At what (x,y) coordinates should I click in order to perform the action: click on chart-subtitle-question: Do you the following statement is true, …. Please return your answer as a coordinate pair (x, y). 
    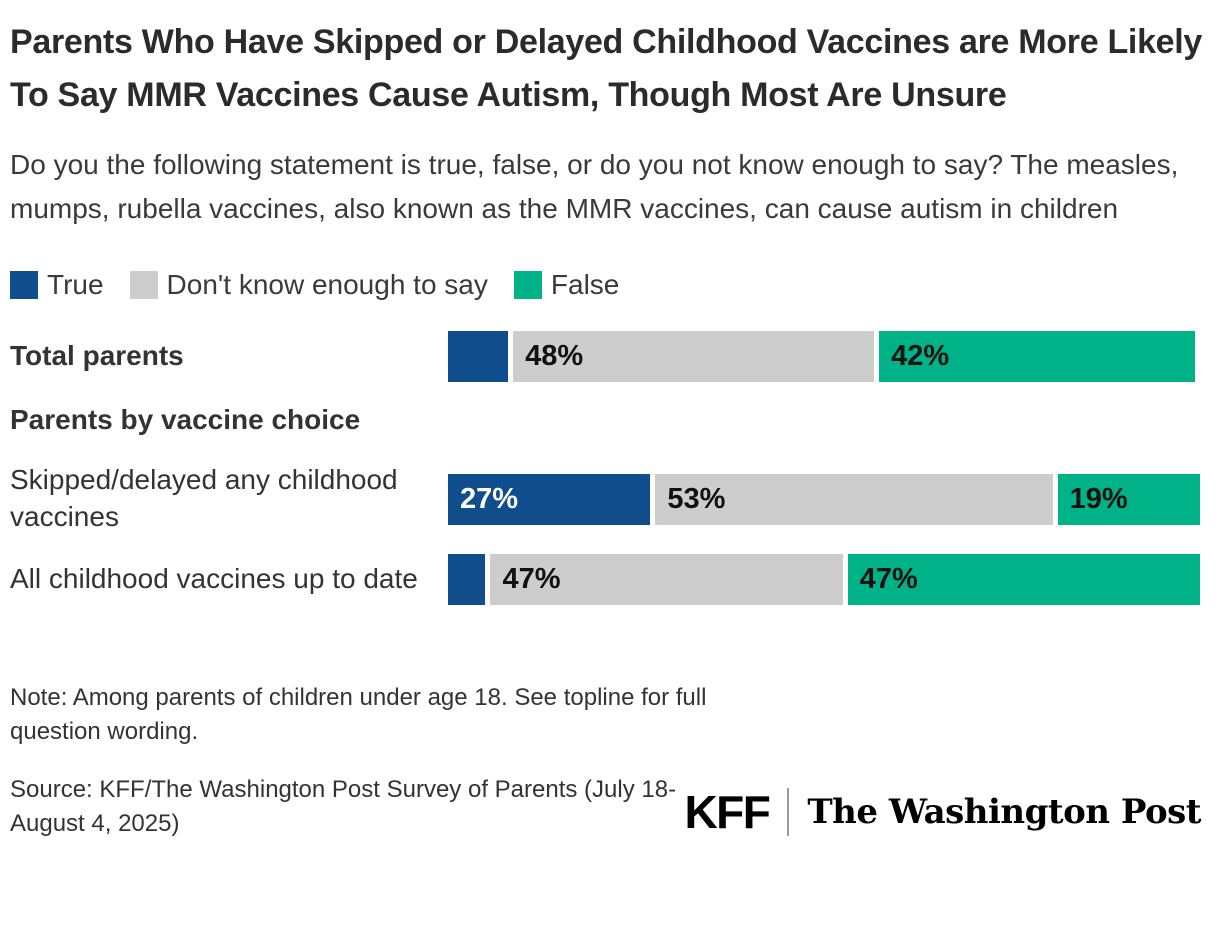
    Looking at the image, I should click on (594, 187).